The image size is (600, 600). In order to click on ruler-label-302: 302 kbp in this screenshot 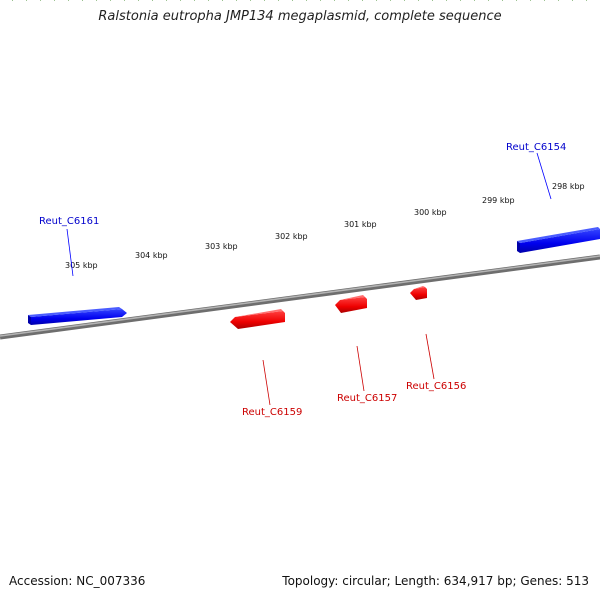, I will do `click(291, 236)`.